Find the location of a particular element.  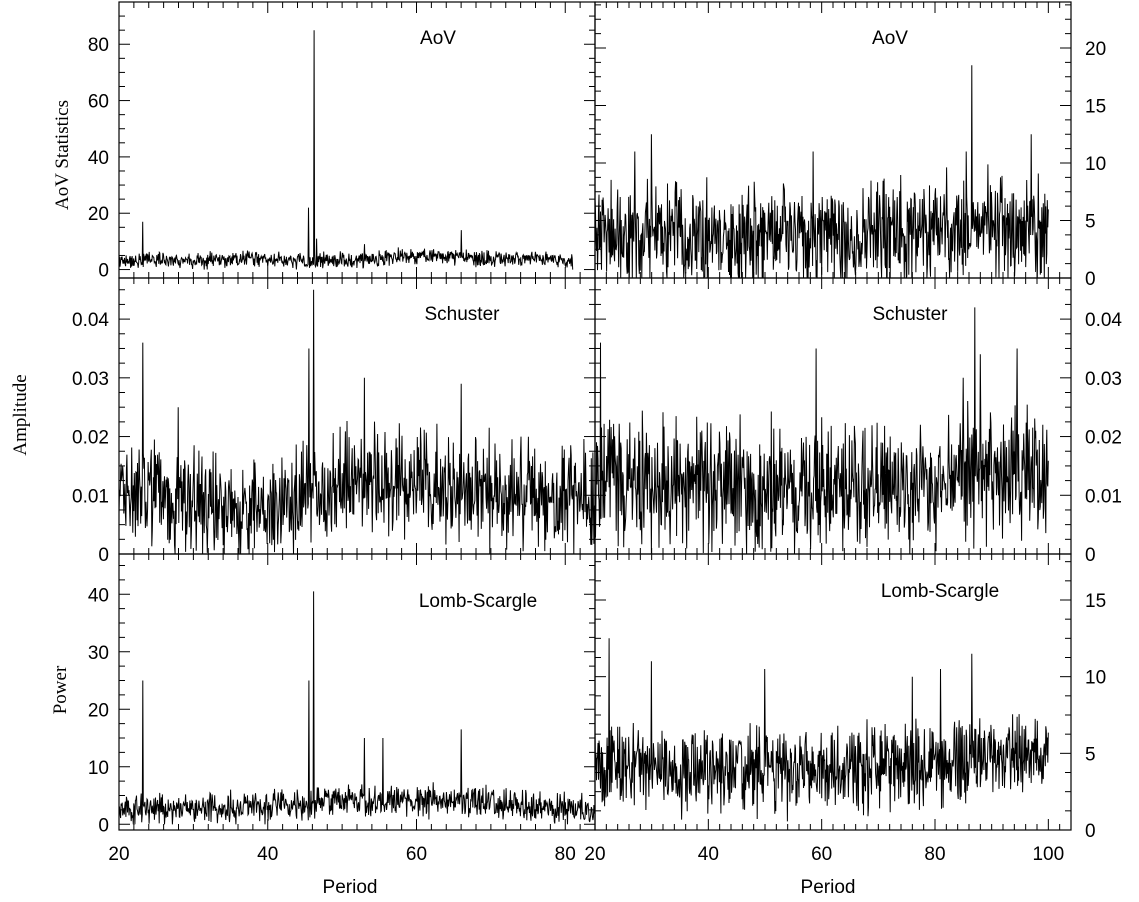

series-line-middle-right is located at coordinates (822, 430).